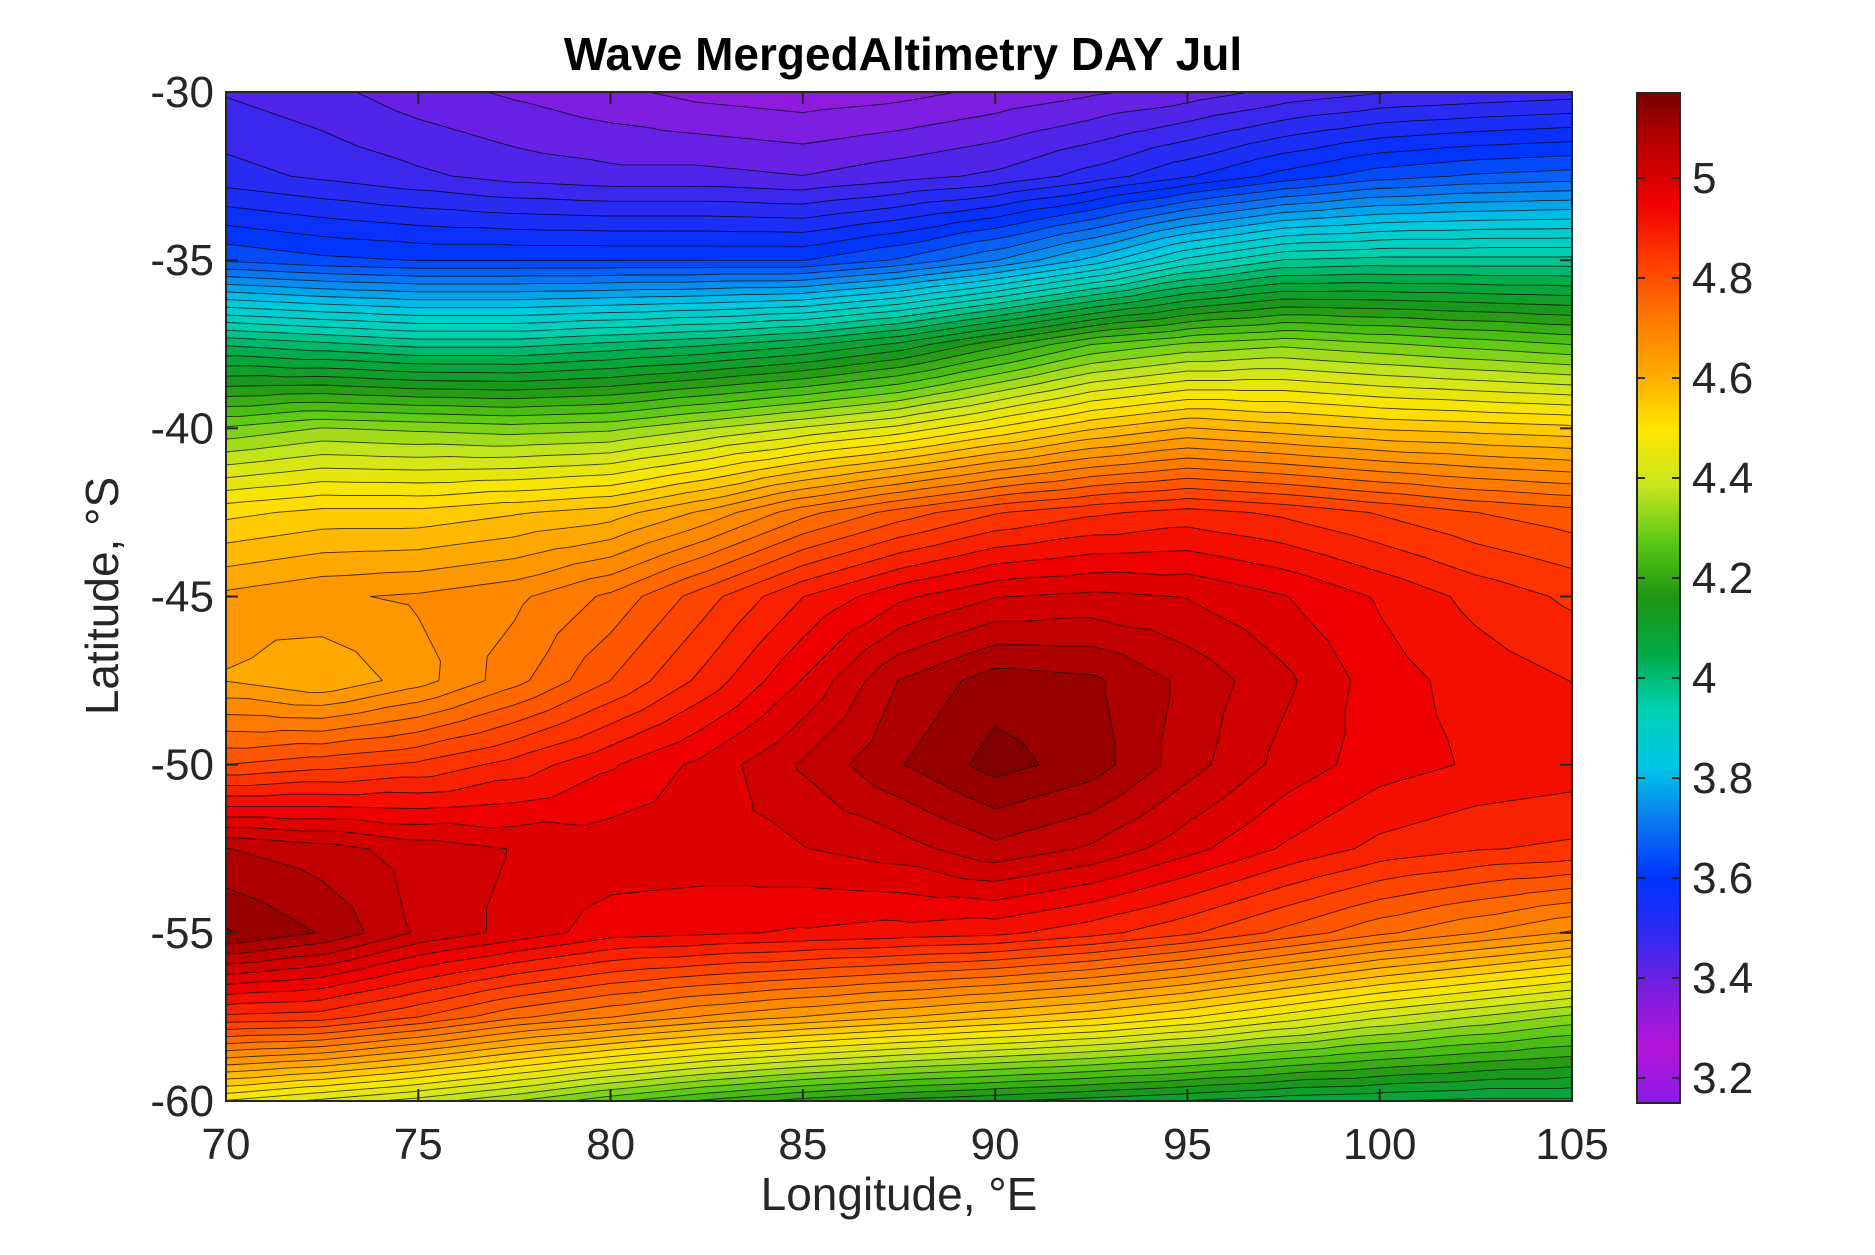 Image resolution: width=1875 pixels, height=1255 pixels. What do you see at coordinates (1722, 278) in the screenshot?
I see `colorbar-tick-label: 4.8` at bounding box center [1722, 278].